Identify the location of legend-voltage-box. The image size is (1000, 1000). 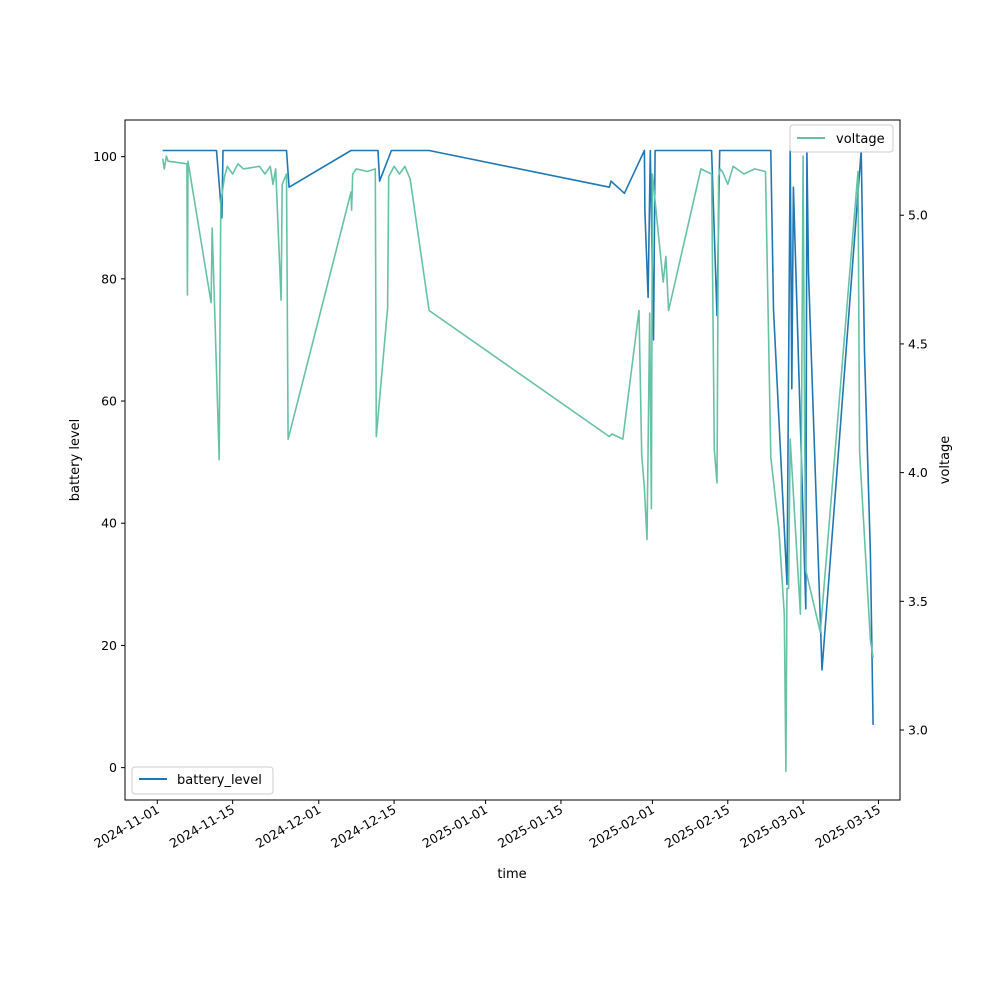
(841, 138).